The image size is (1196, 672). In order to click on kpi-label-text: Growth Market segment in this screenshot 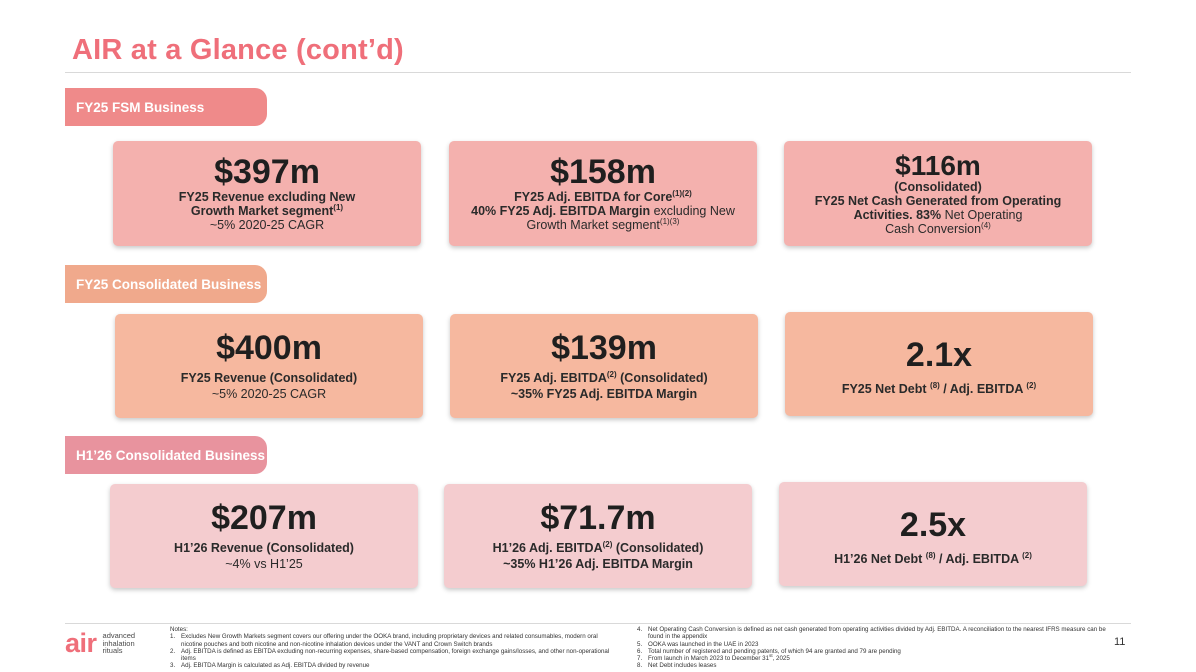, I will do `click(262, 211)`.